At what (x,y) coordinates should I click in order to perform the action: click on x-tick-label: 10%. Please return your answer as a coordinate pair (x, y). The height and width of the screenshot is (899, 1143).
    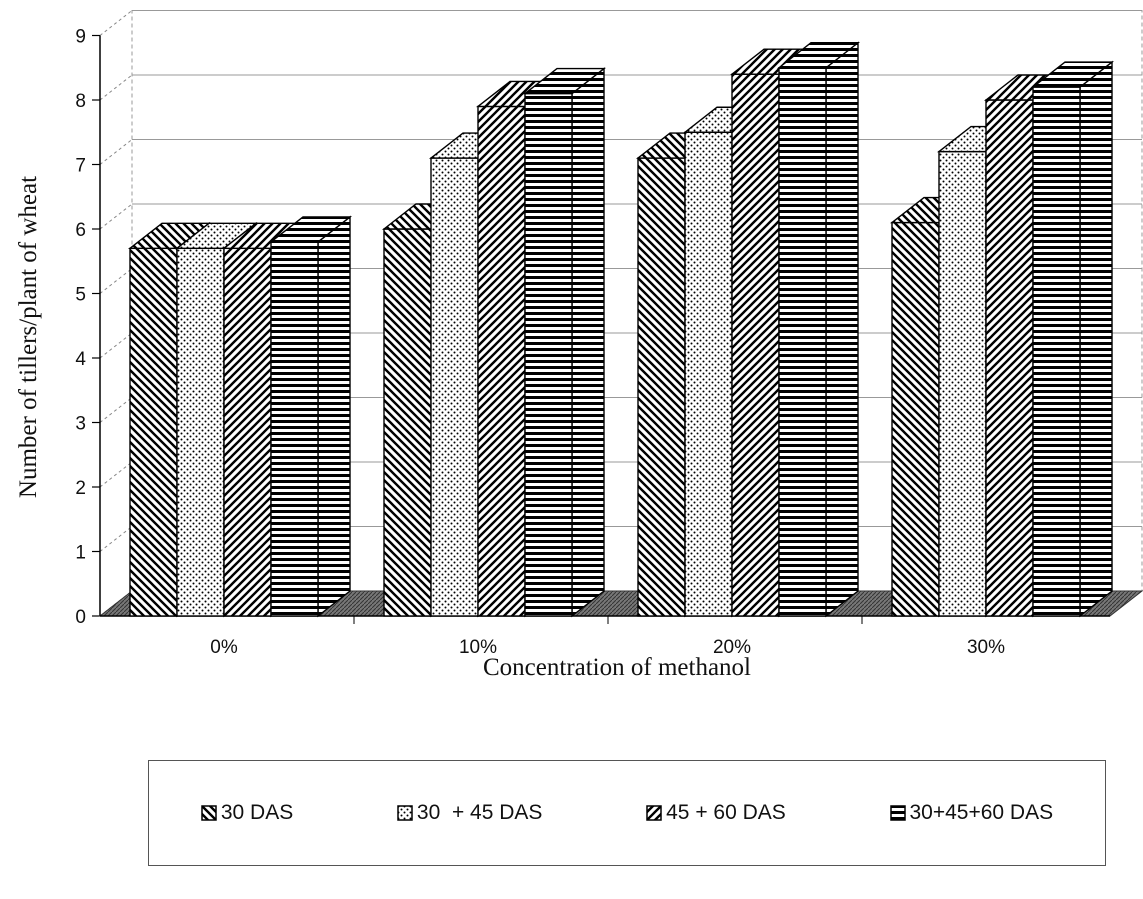
    Looking at the image, I should click on (478, 647).